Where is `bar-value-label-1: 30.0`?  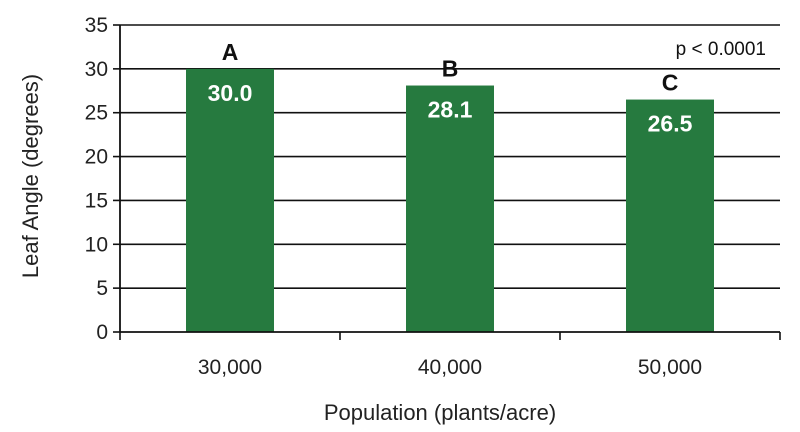
bar-value-label-1: 30.0 is located at coordinates (230, 93).